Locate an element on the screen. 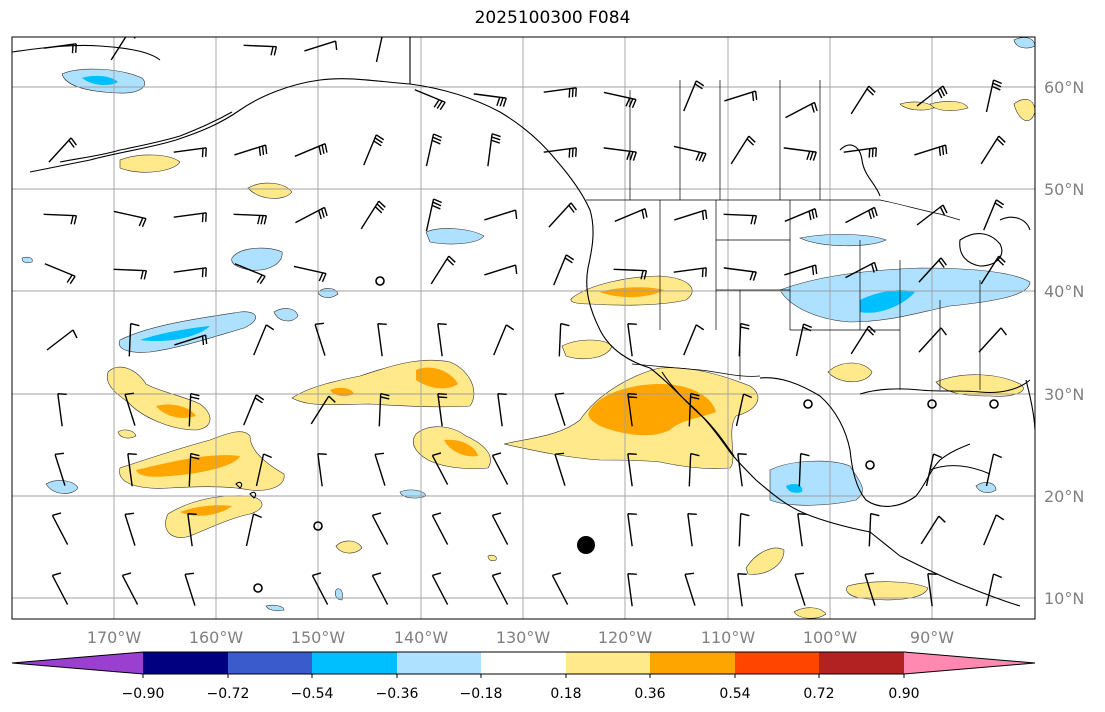  colorbar-extend-high is located at coordinates (969, 663).